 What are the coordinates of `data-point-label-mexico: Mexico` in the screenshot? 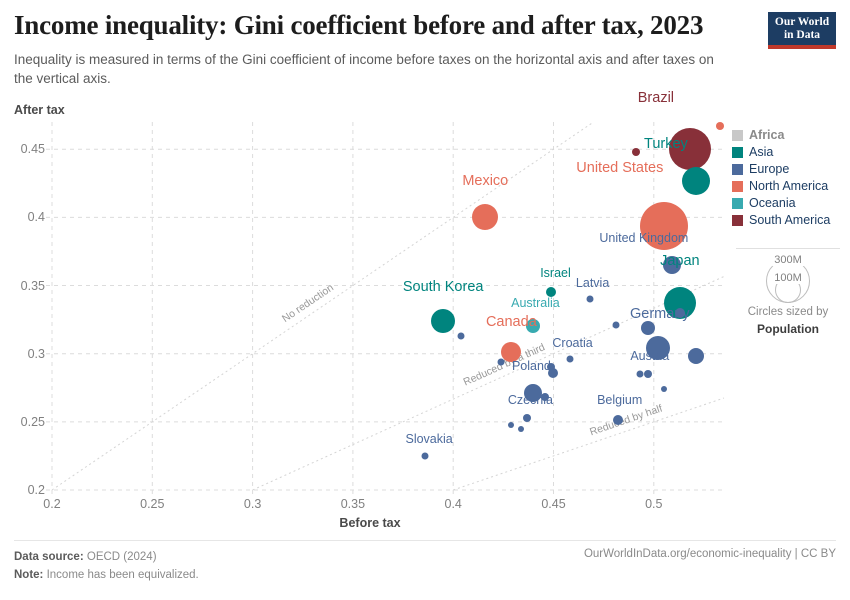 It's located at (485, 181).